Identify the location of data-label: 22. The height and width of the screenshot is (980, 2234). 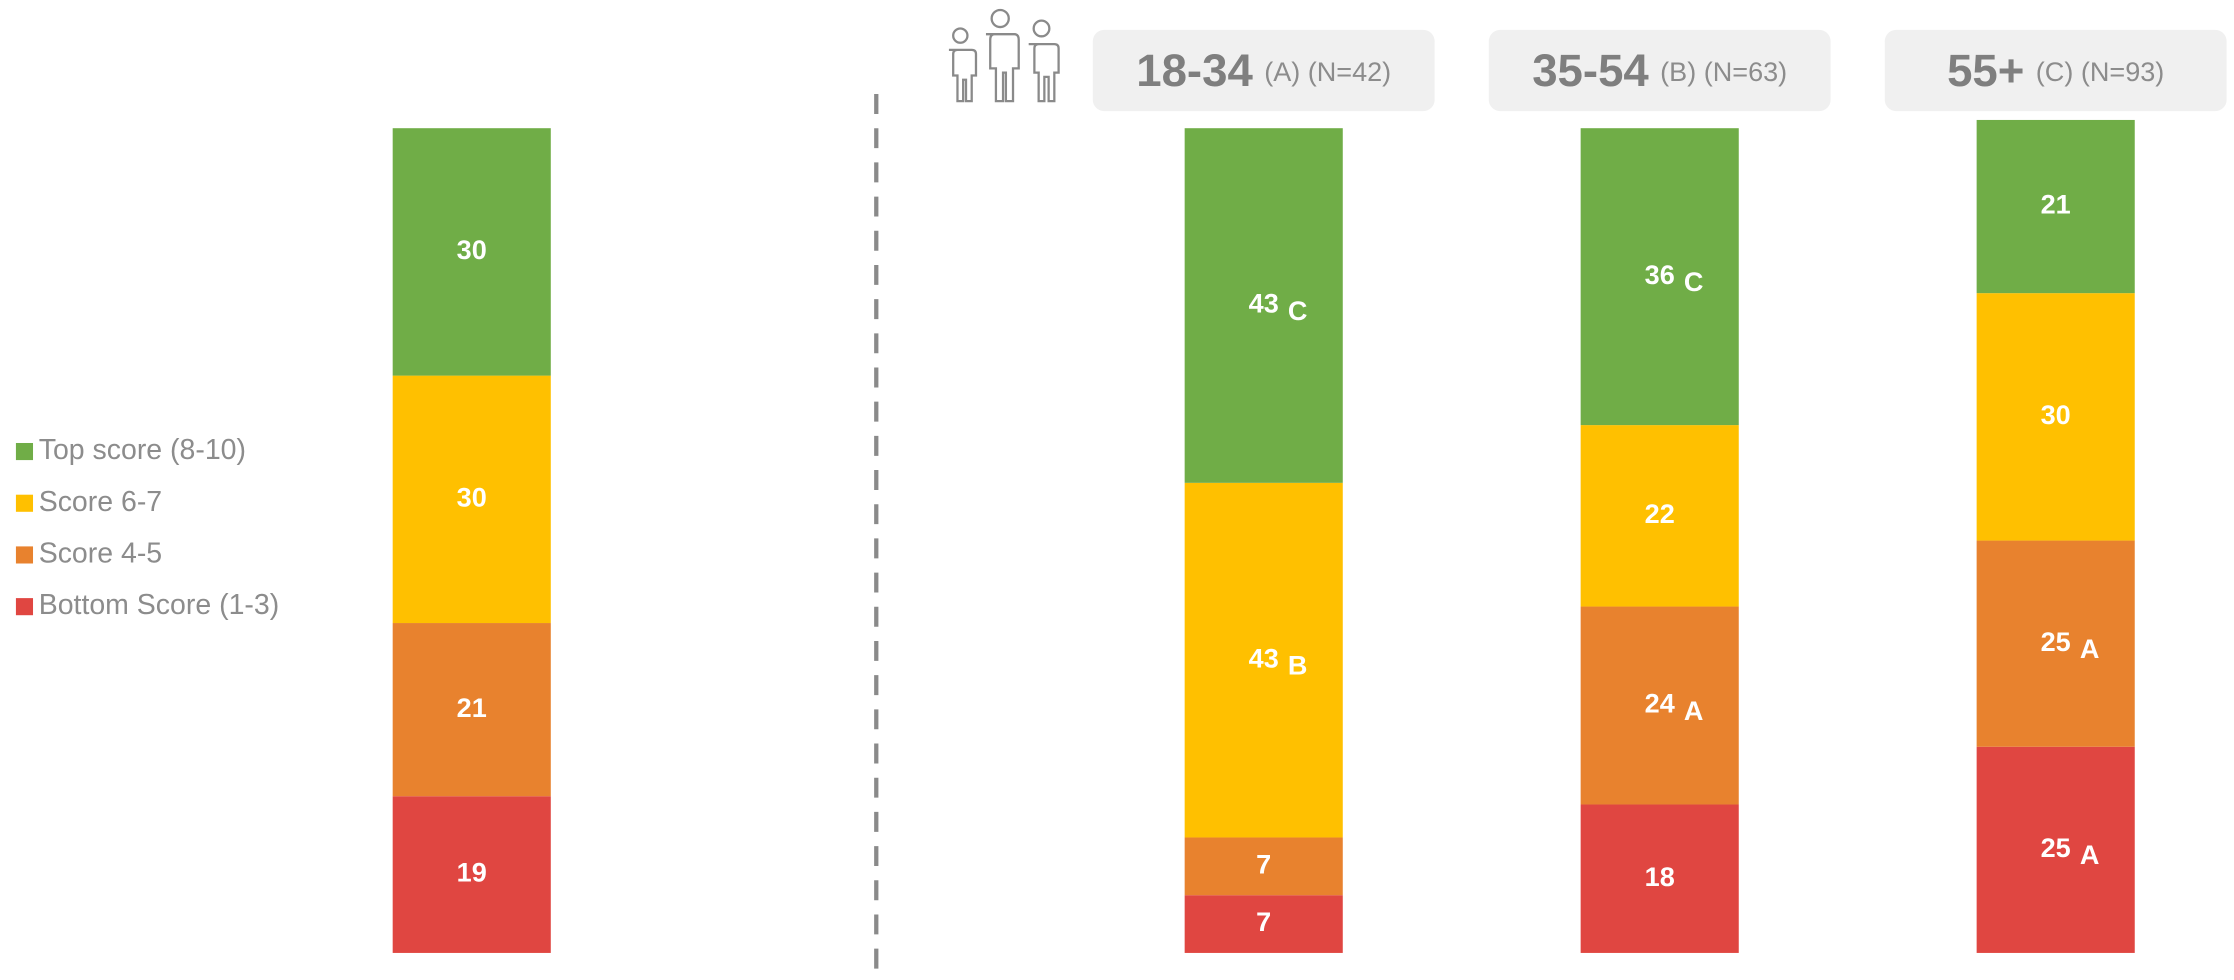
(1660, 514).